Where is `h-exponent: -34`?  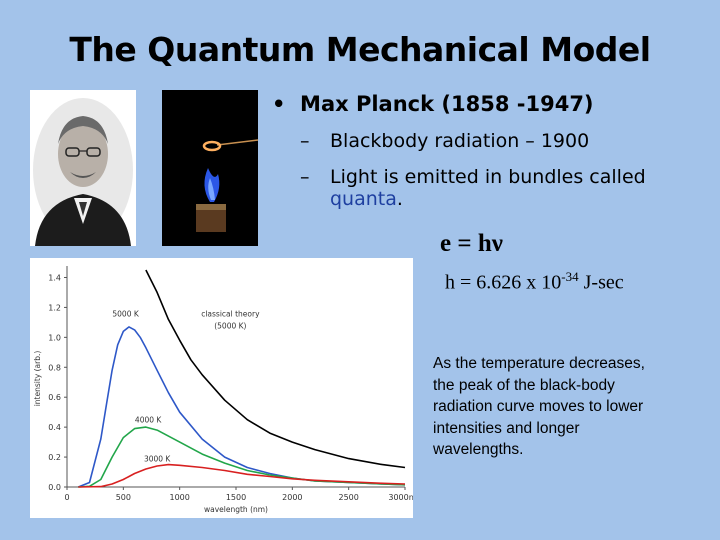 h-exponent: -34 is located at coordinates (570, 276).